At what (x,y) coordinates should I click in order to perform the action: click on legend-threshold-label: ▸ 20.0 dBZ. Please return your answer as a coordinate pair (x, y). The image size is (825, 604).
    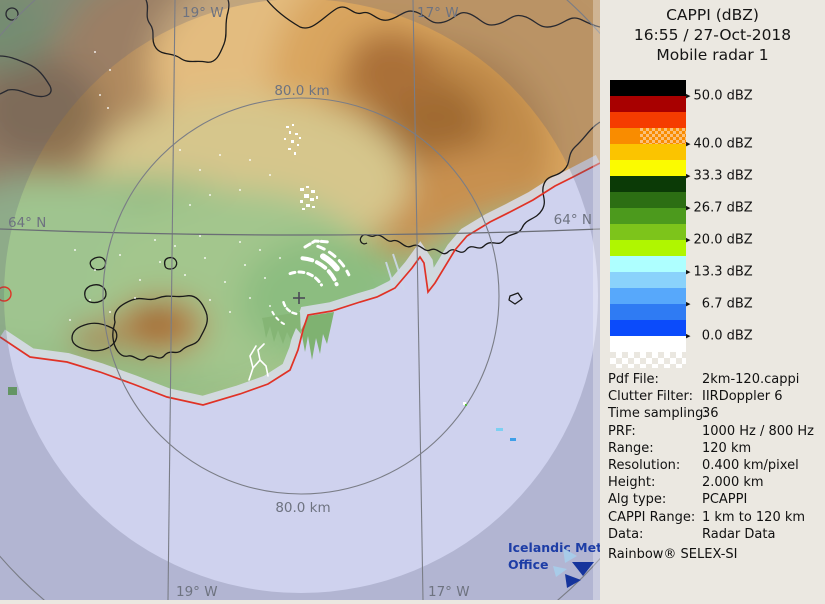
    Looking at the image, I should click on (719, 240).